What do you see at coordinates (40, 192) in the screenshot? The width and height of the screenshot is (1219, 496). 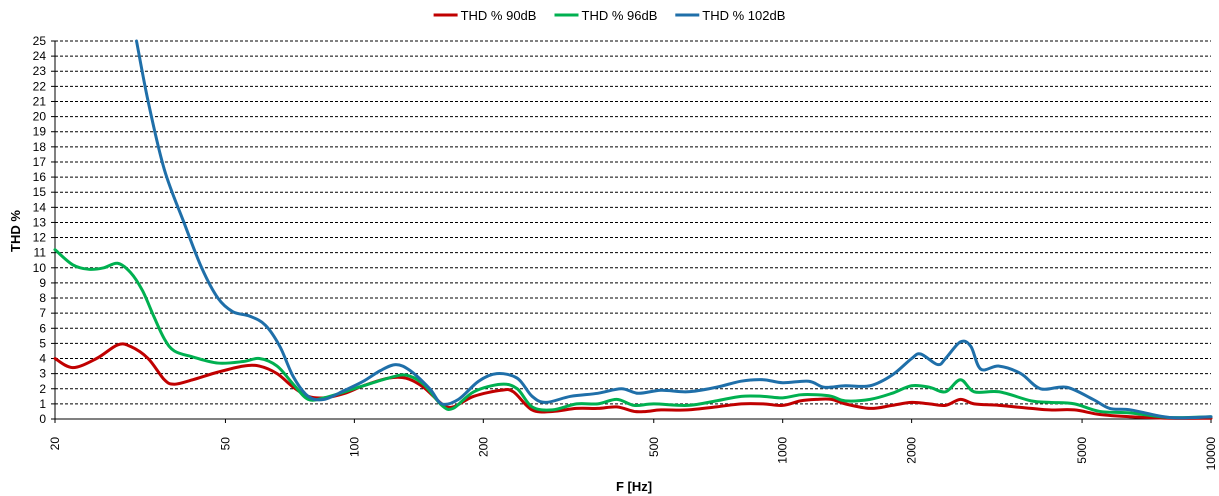 I see `y-tick-label: 15` at bounding box center [40, 192].